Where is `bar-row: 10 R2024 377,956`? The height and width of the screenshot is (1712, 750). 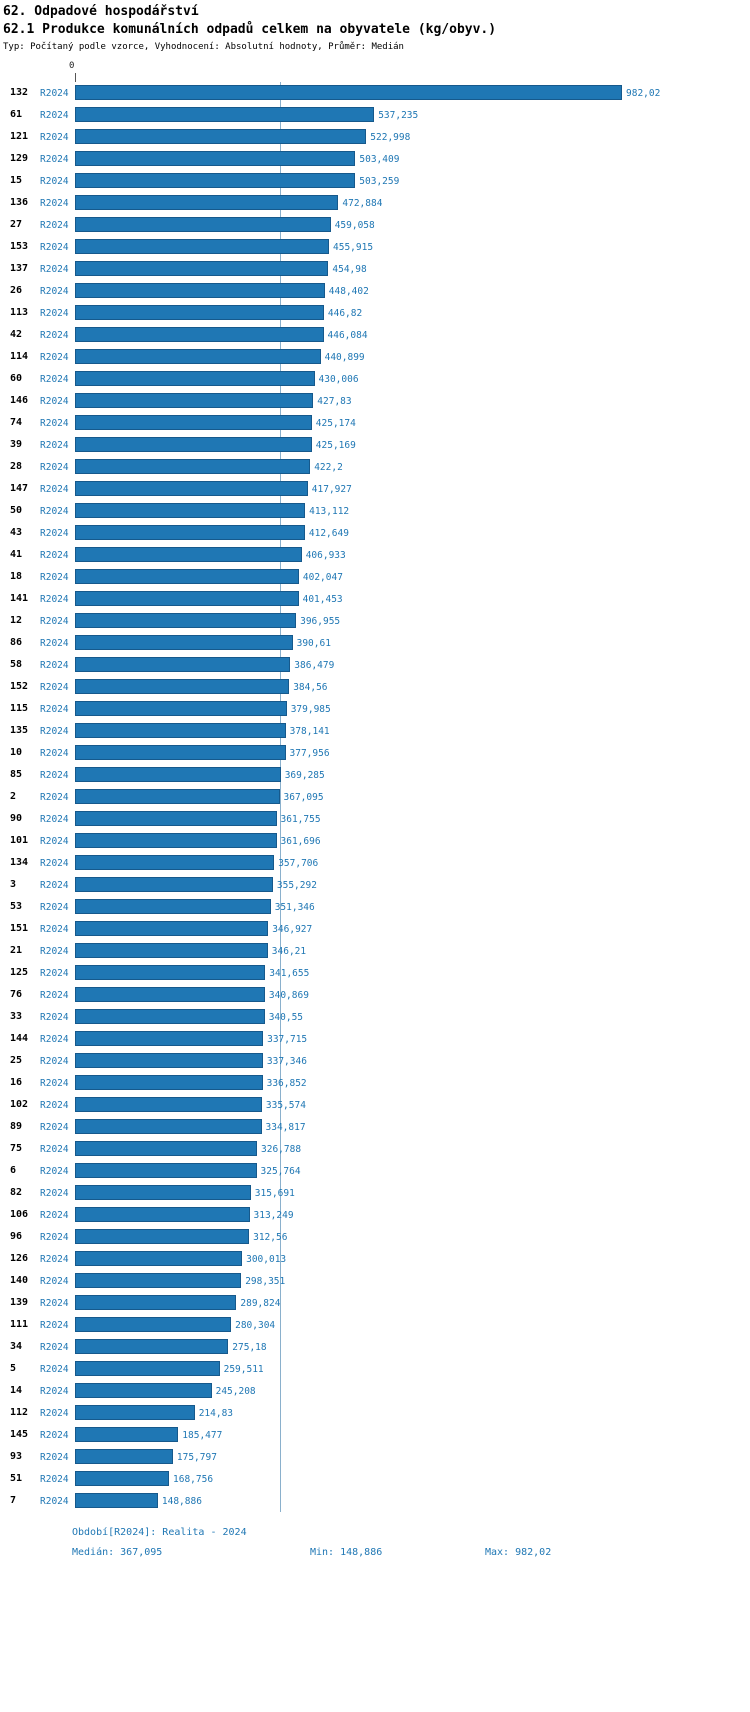
bar-row: 10 R2024 377,956 is located at coordinates (375, 753).